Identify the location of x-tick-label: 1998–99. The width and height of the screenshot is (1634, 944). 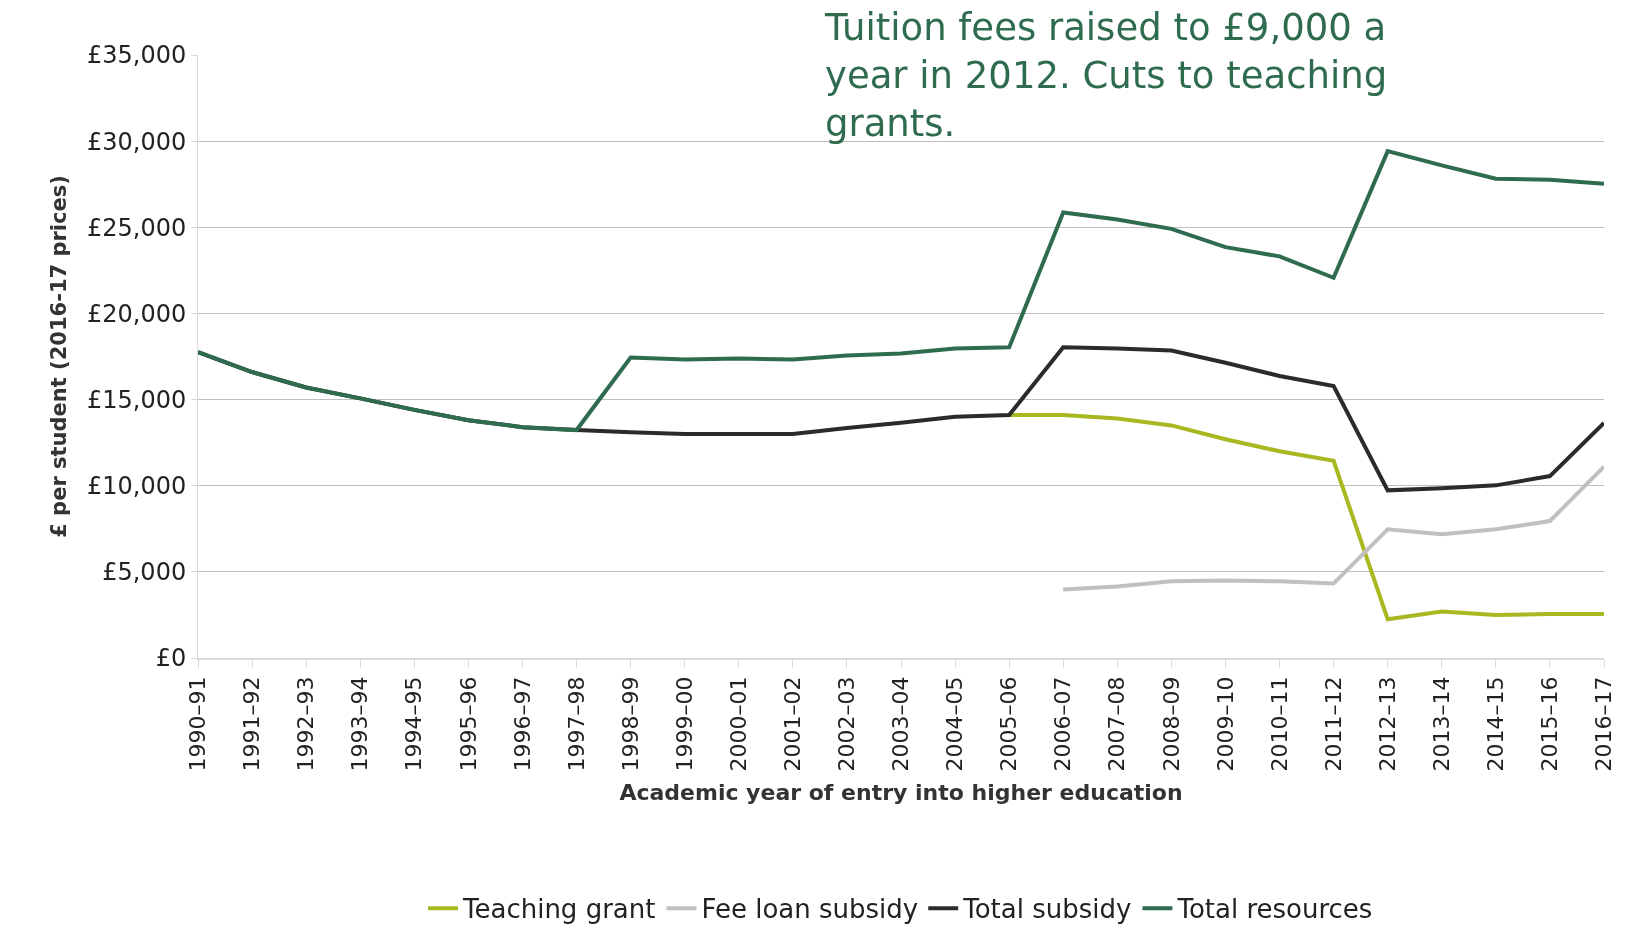
(630, 724).